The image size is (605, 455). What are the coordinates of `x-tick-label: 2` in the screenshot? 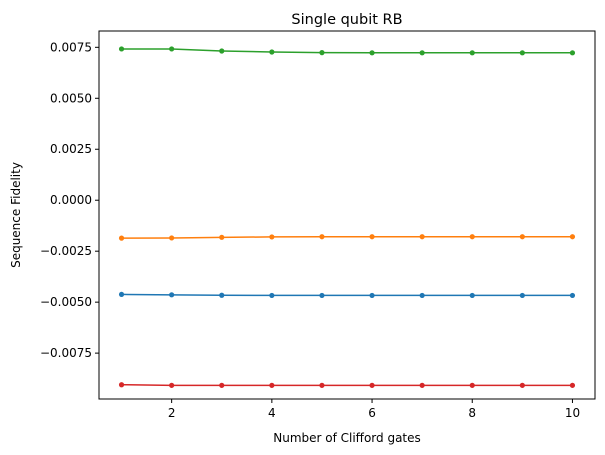 It's located at (172, 413).